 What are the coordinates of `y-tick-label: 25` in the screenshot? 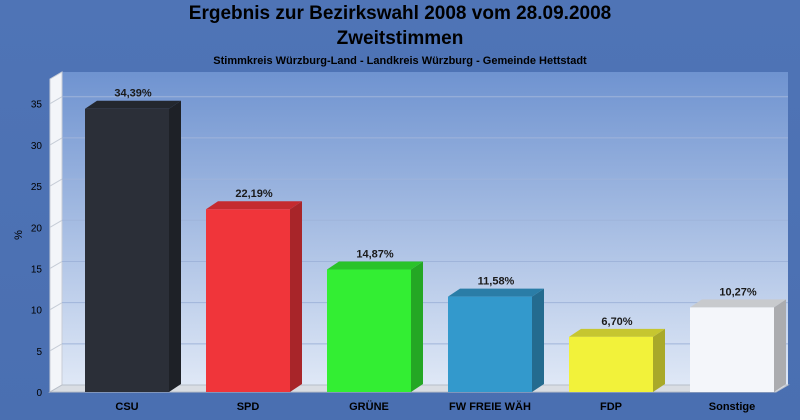 It's located at (37, 187).